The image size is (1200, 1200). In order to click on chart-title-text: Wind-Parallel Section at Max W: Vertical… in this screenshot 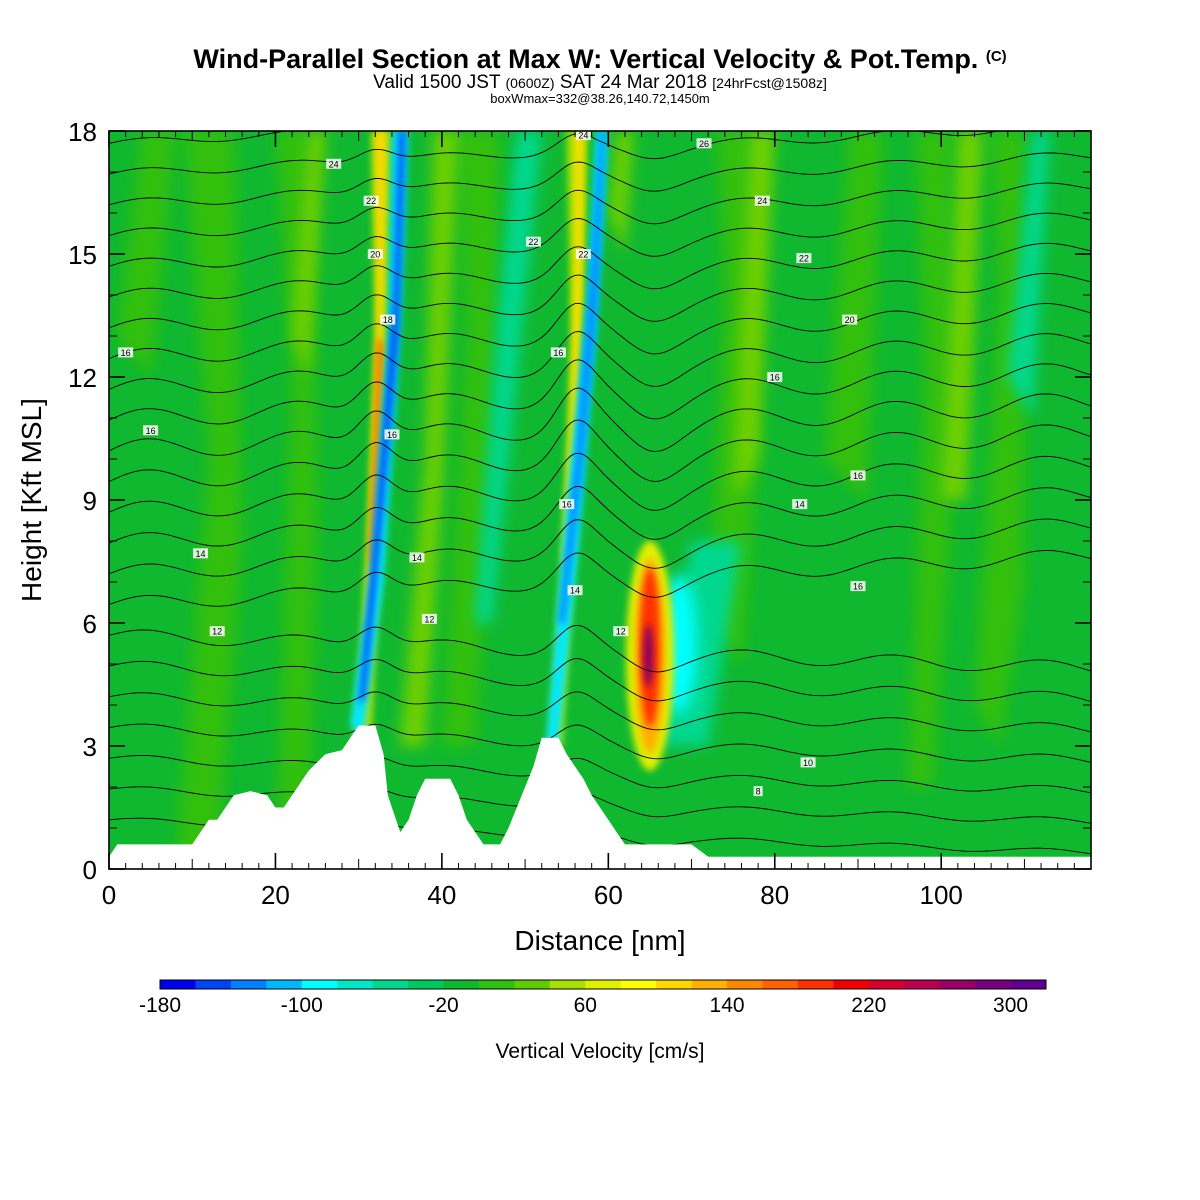, I will do `click(586, 59)`.